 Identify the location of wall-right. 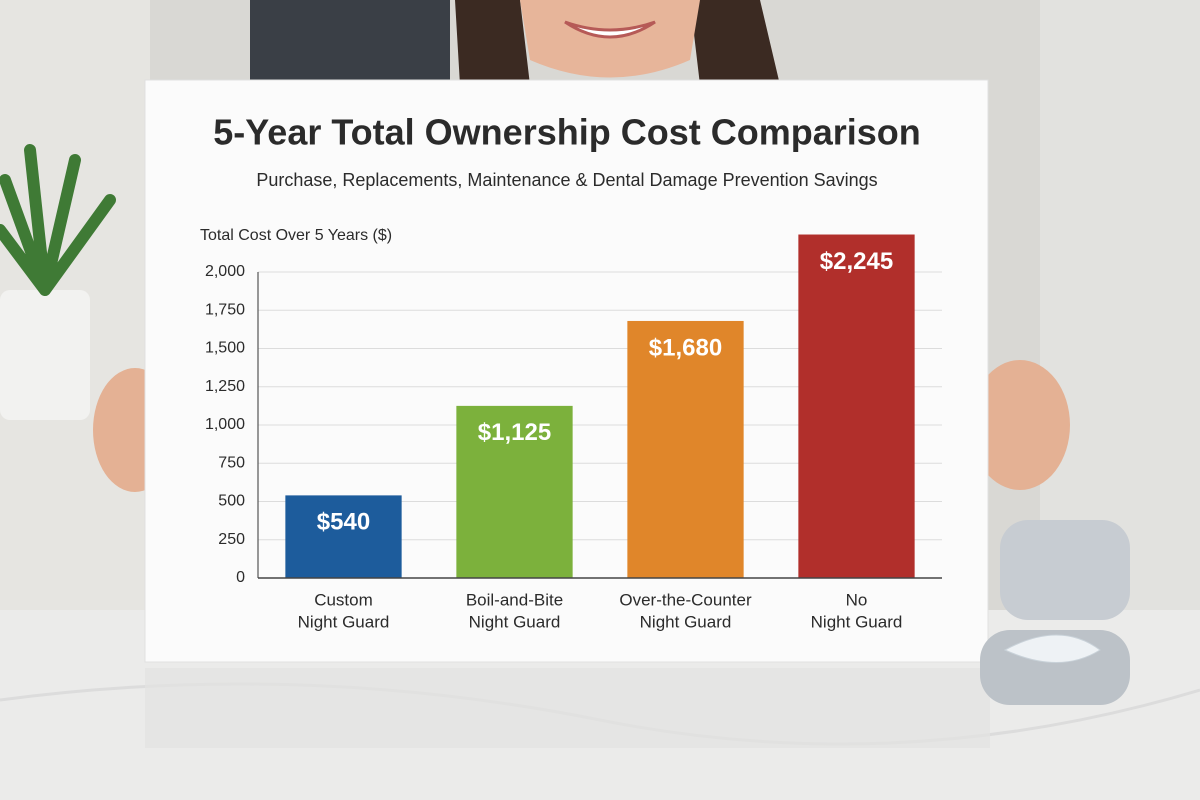
(1120, 310).